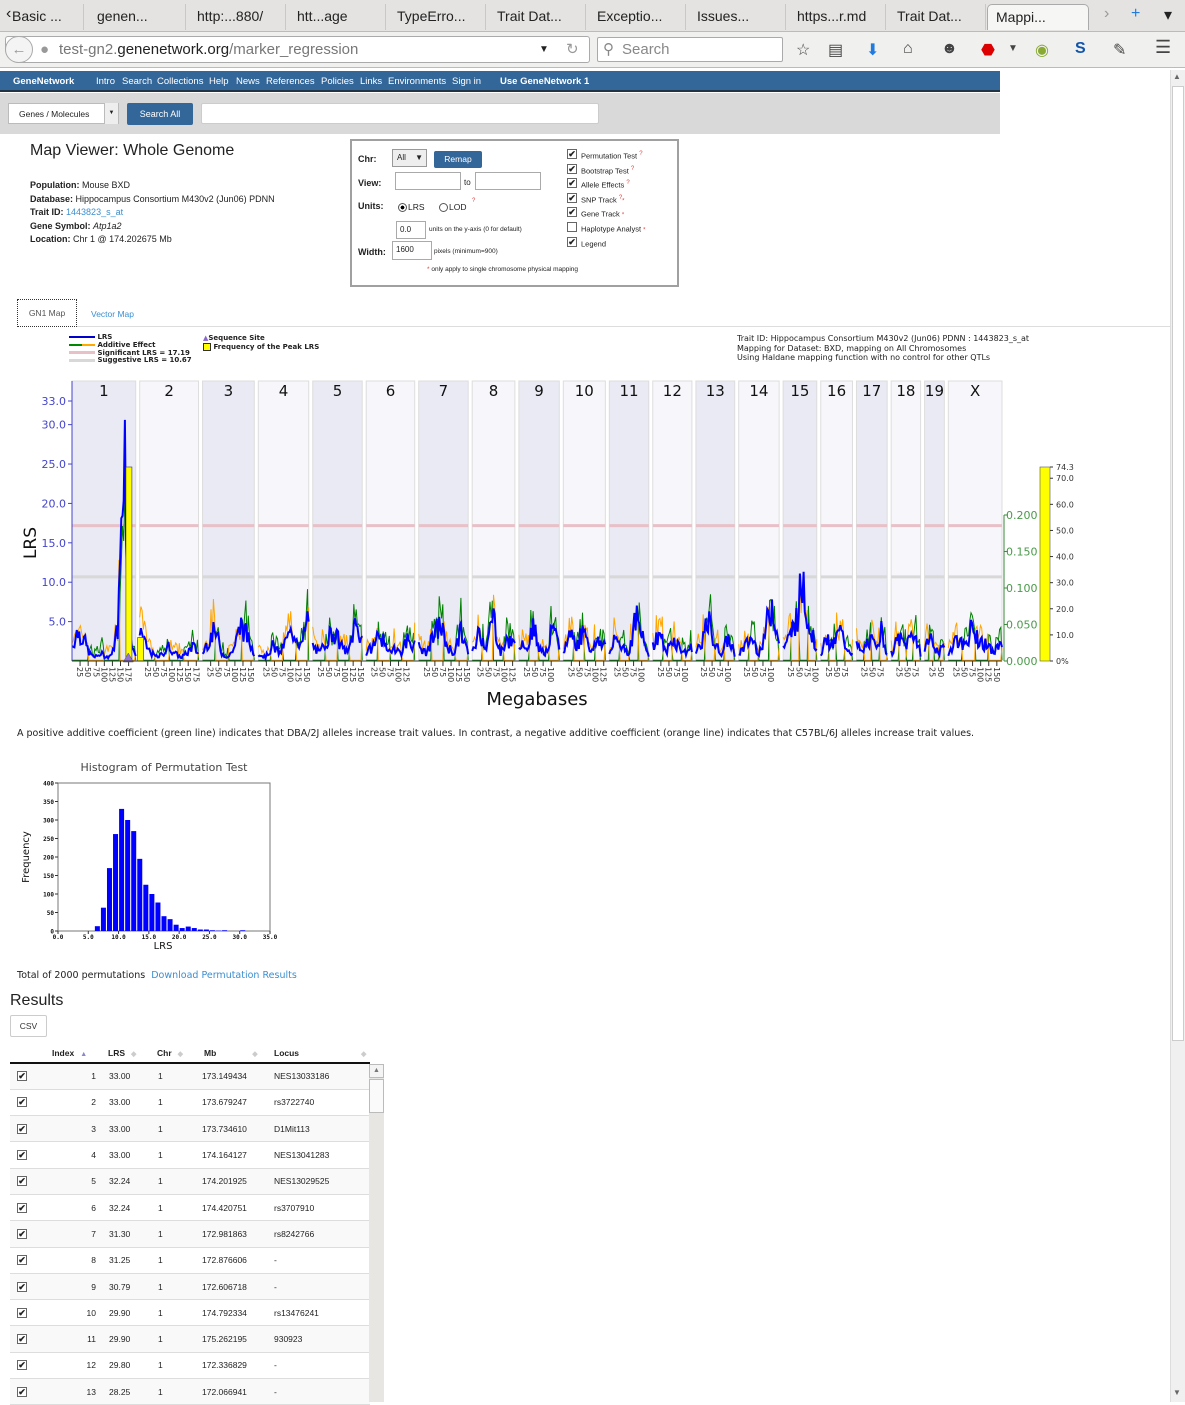 This screenshot has height=1405, width=1185. What do you see at coordinates (1013, 48) in the screenshot?
I see `adblock-menu-icon: ▼` at bounding box center [1013, 48].